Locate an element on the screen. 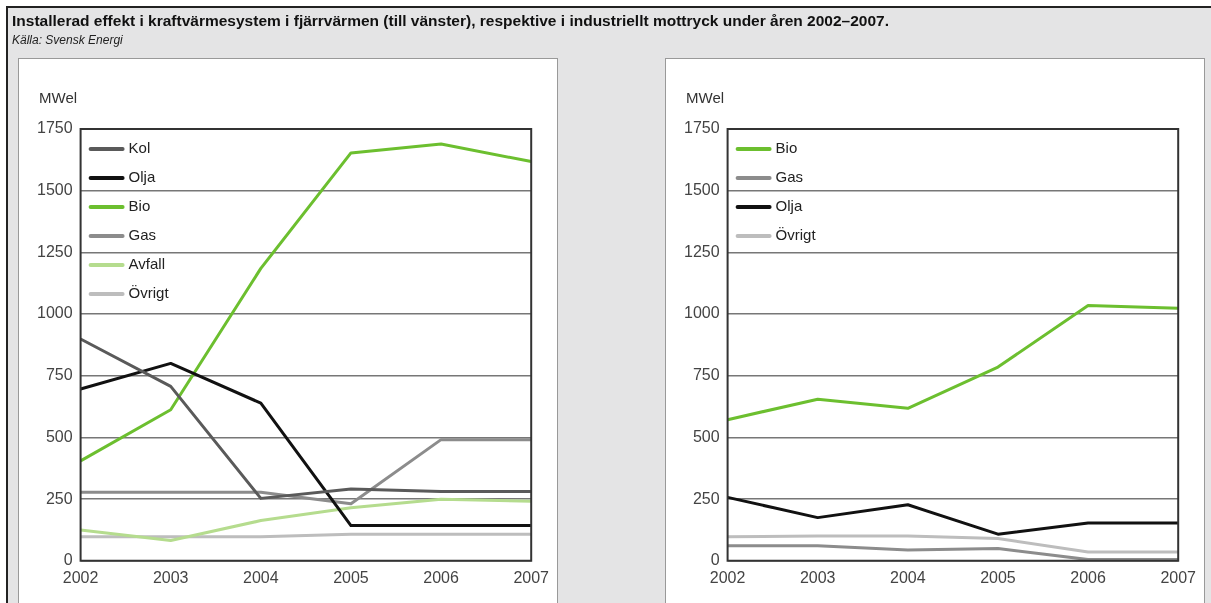  chart-title: Installerad effekt i kraftvärmesystem i fjärrvärmen (till vänster), respektive i industriellt mottryck under åren 2002–2007. is located at coordinates (450, 21).